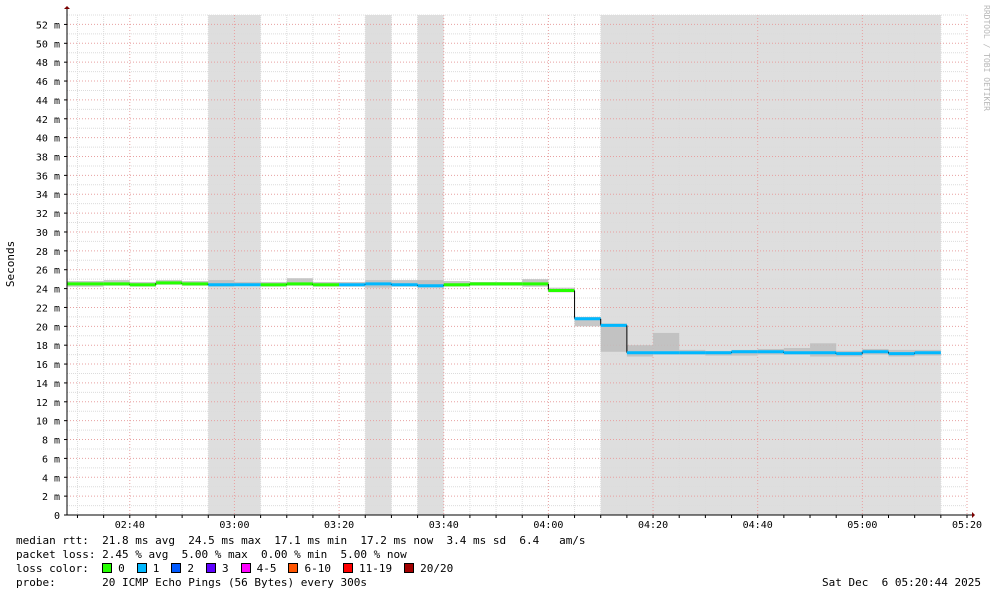  What do you see at coordinates (51, 459) in the screenshot?
I see `y-tick-label: 6 m` at bounding box center [51, 459].